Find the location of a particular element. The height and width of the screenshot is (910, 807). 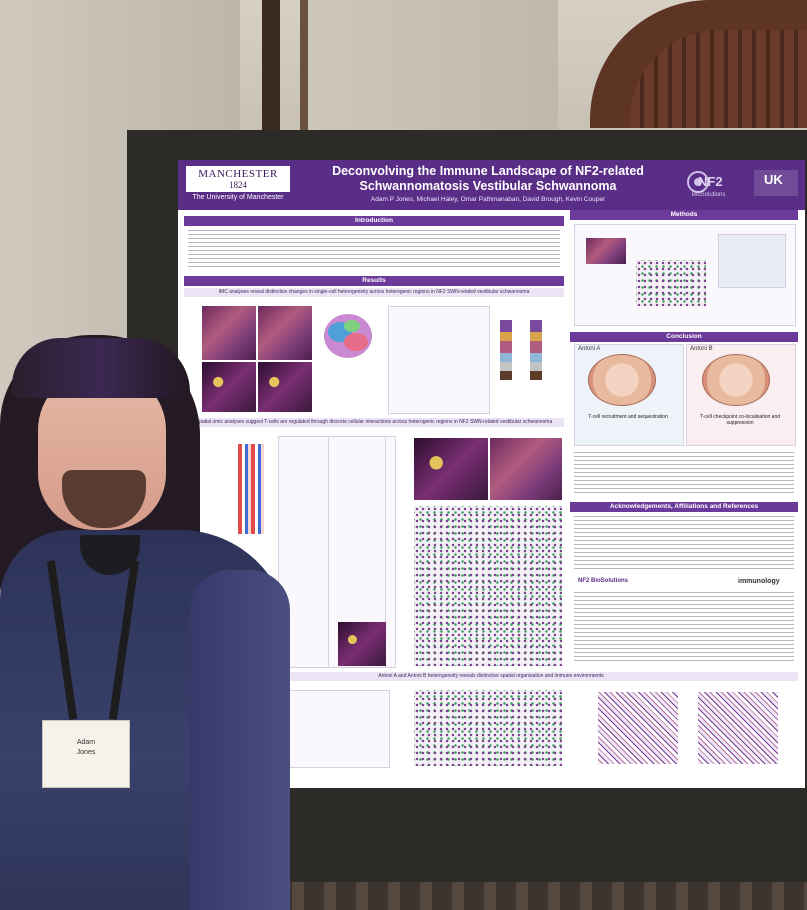

person-hair-fringe is located at coordinates (101, 368).